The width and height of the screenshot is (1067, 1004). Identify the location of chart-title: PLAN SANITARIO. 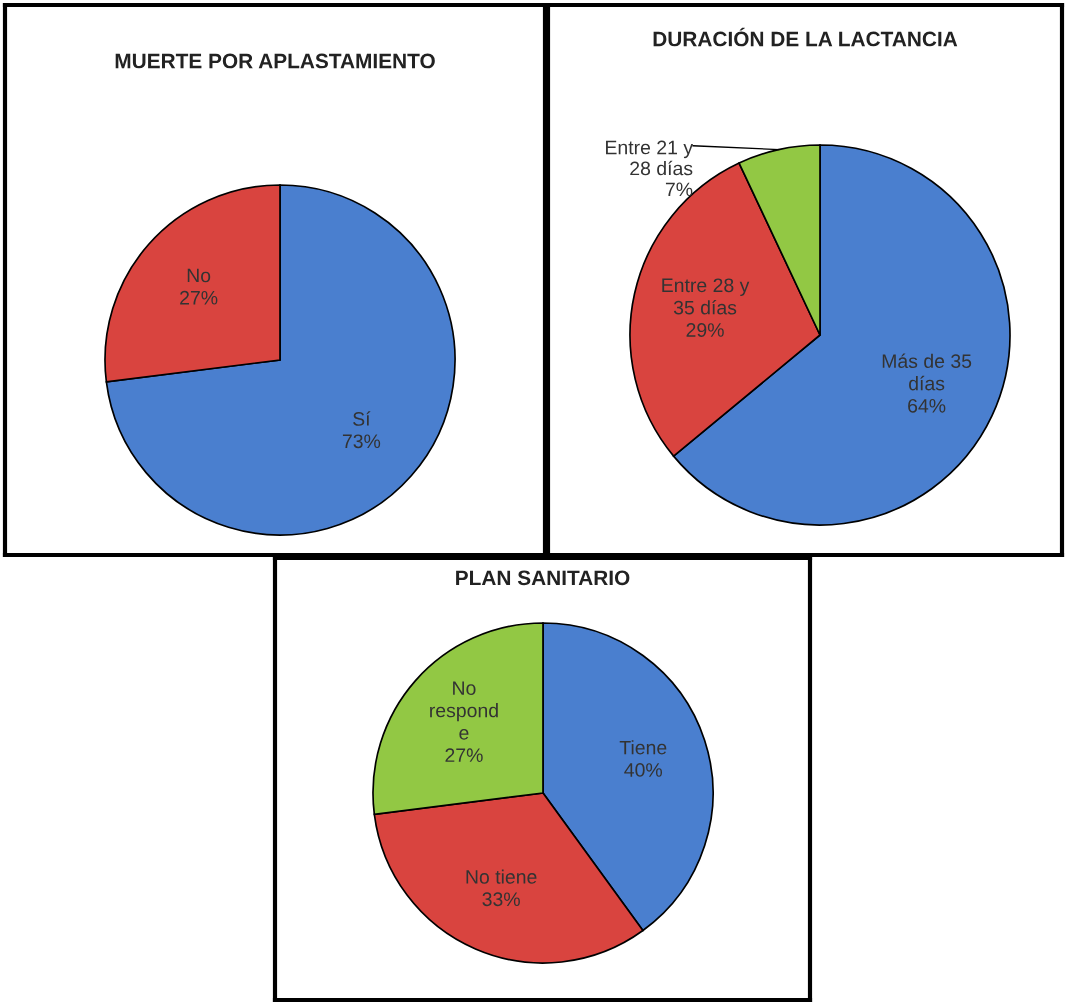
(543, 578).